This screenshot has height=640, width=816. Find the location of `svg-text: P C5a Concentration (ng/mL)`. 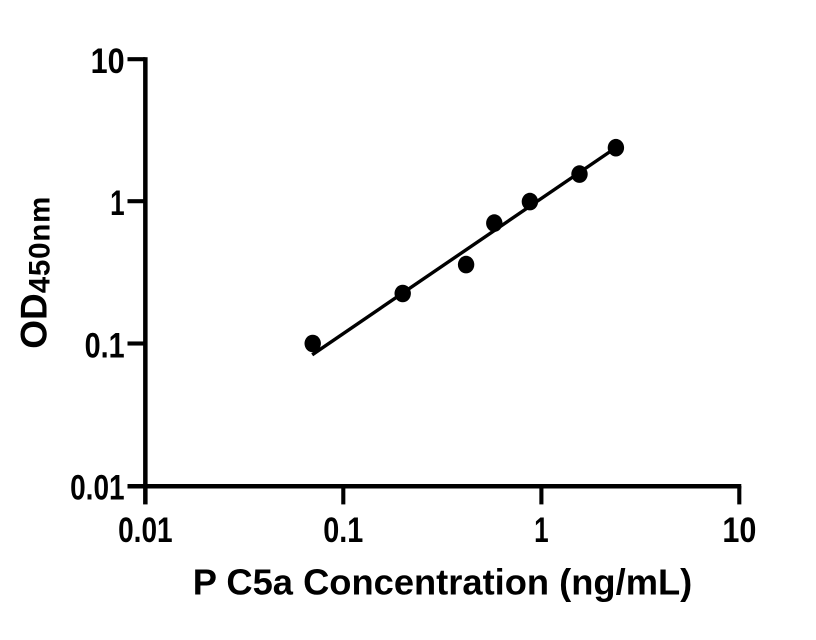

svg-text: P C5a Concentration (ng/mL) is located at coordinates (442, 582).